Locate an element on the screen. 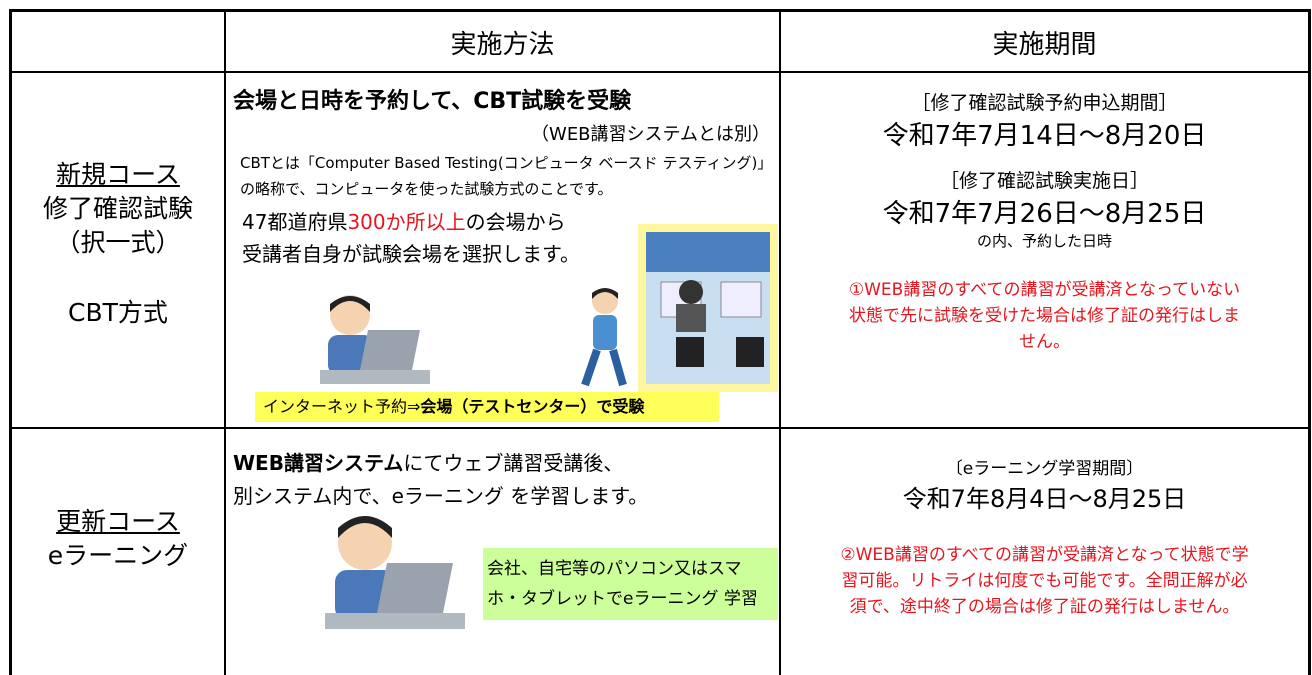 Image resolution: width=1312 pixels, height=675 pixels. course-cell: 更新コース eラーニング is located at coordinates (118, 539).